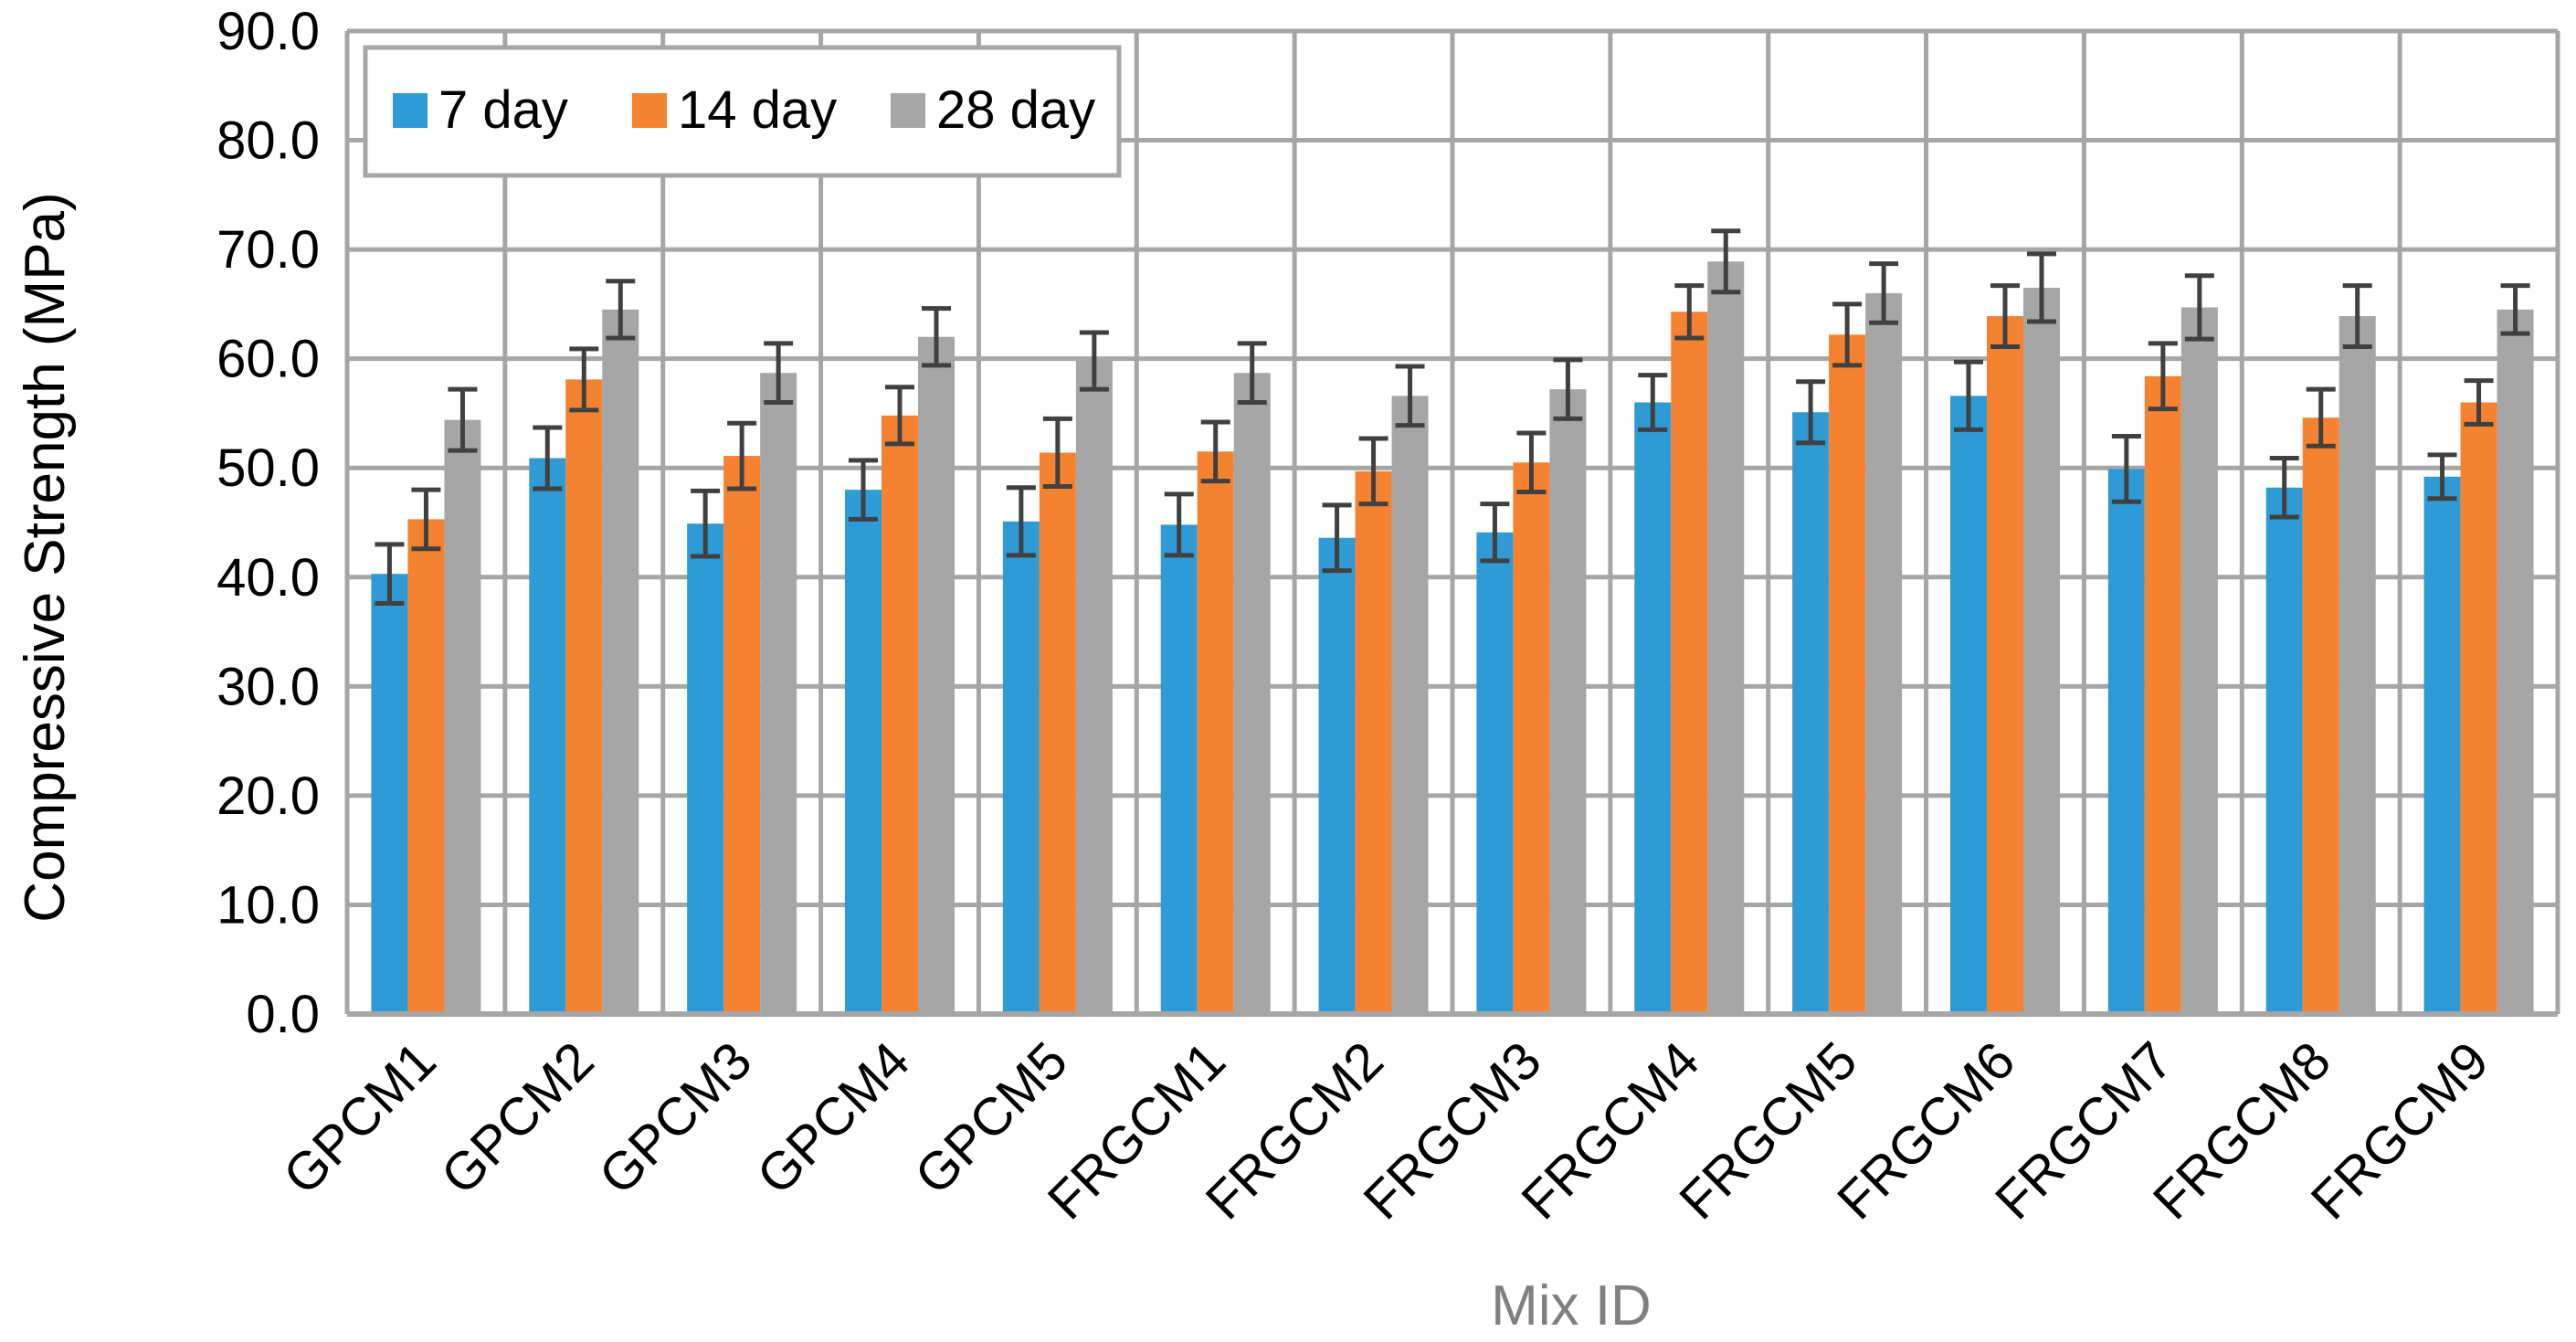 This screenshot has width=2576, height=1342. What do you see at coordinates (2126, 741) in the screenshot?
I see `bar-7-day-frgcm7` at bounding box center [2126, 741].